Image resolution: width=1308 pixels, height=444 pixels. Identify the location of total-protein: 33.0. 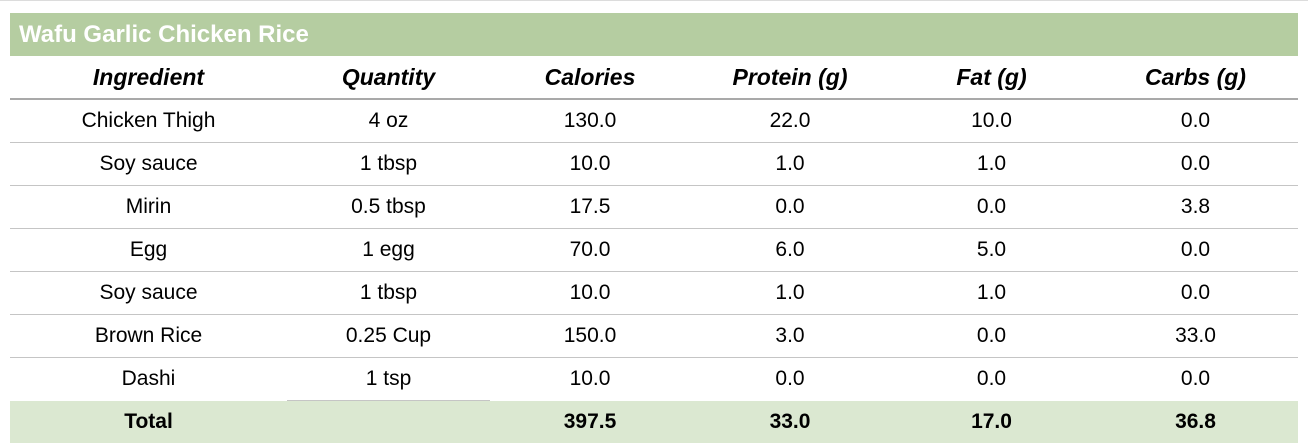
(790, 421).